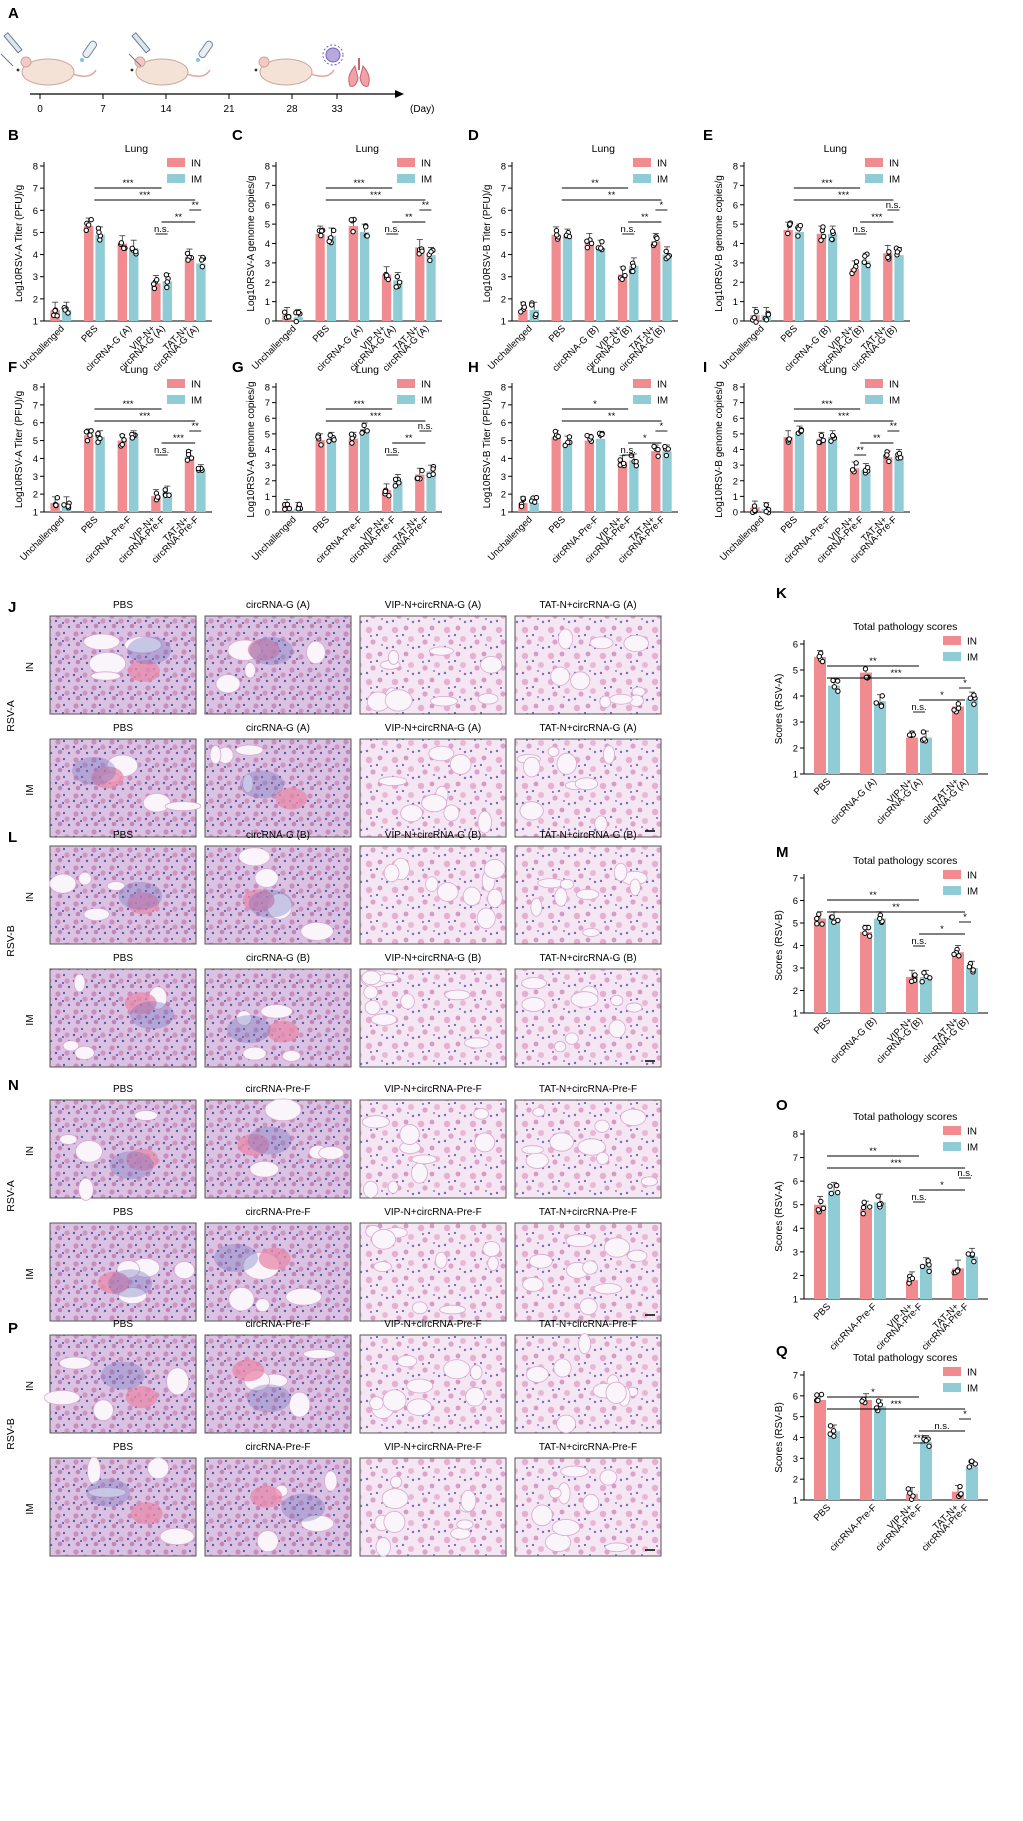  What do you see at coordinates (779, 1216) in the screenshot?
I see `y-axis-label: Scores (RSV-A)` at bounding box center [779, 1216].